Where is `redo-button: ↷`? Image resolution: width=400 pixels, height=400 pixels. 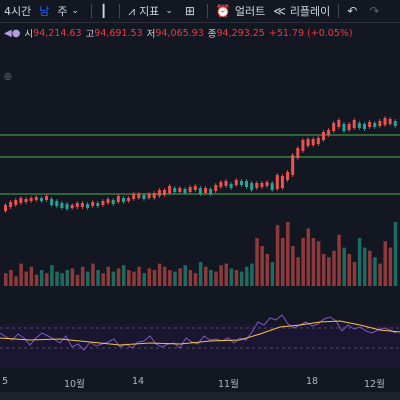
redo-button: ↷ is located at coordinates (376, 11).